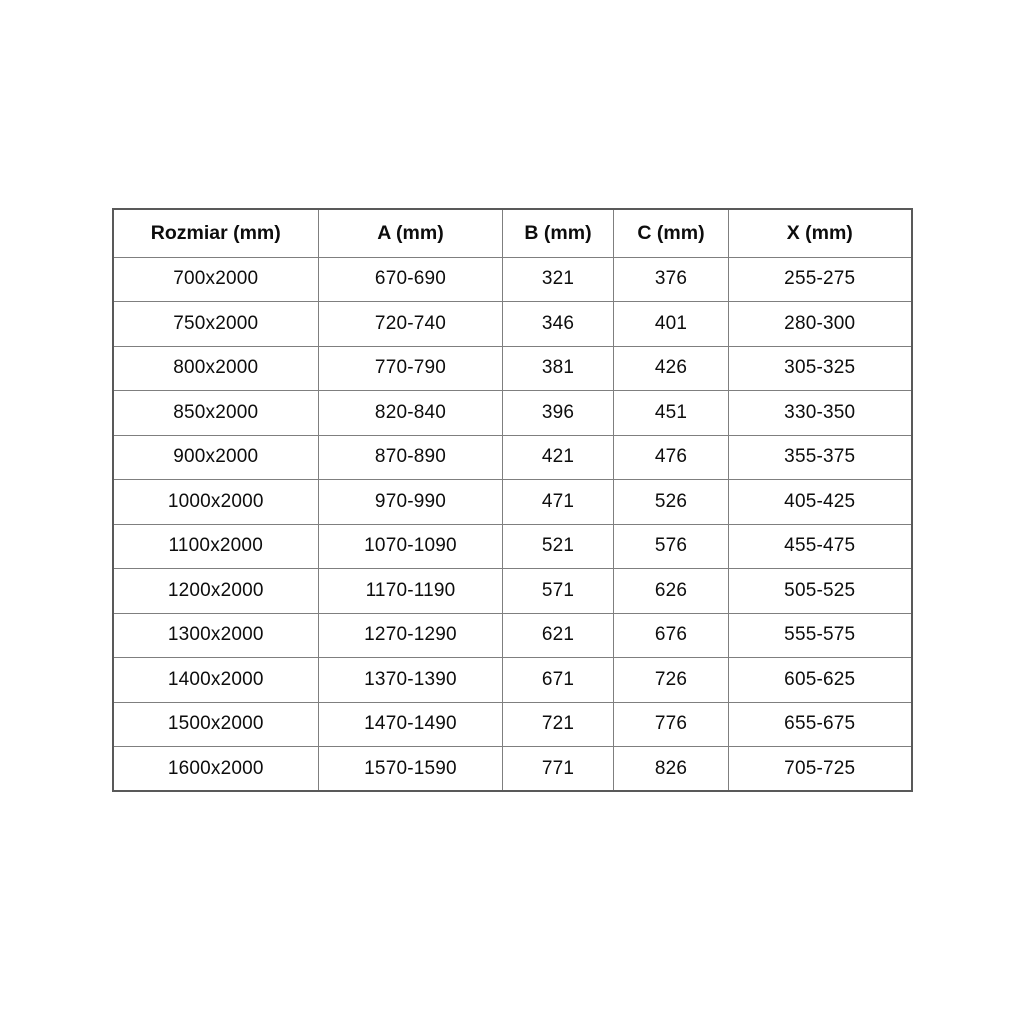 The width and height of the screenshot is (1024, 1024). Describe the element at coordinates (558, 279) in the screenshot. I see `table-cell: 321` at that location.